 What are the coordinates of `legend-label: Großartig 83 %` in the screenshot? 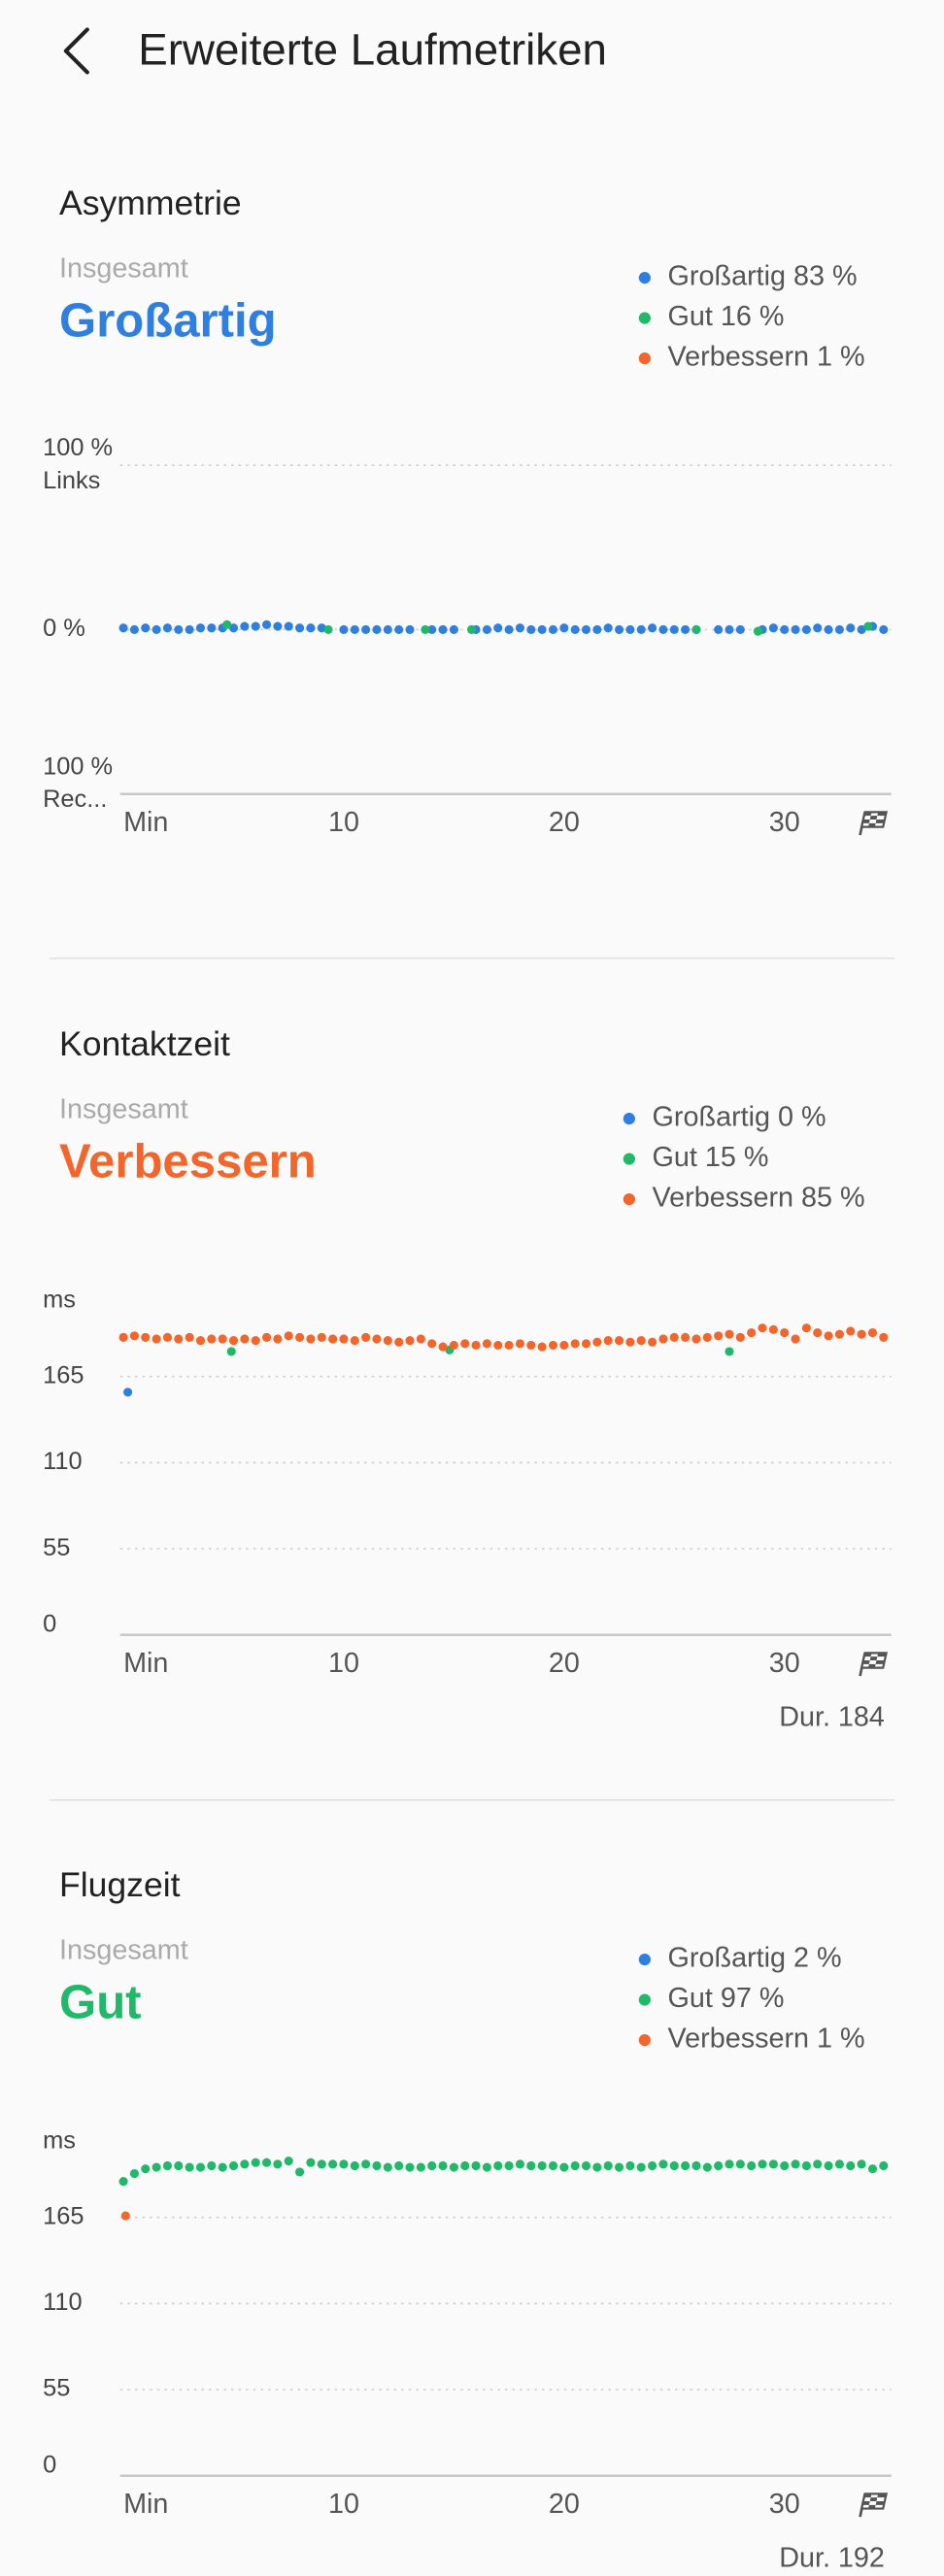 It's located at (763, 277).